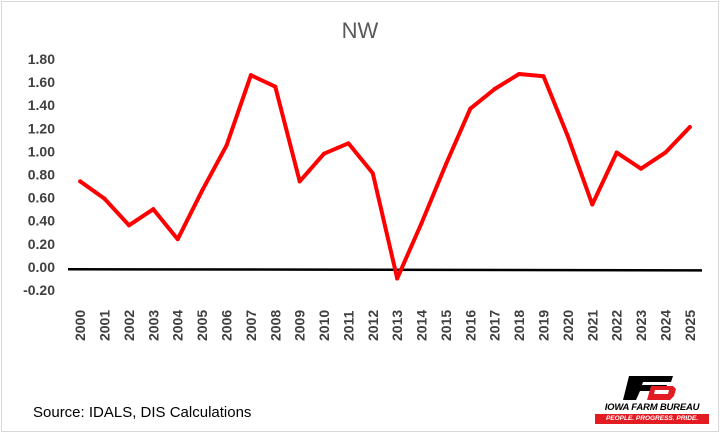  Describe the element at coordinates (129, 325) in the screenshot. I see `x-tick-label: 2002` at that location.